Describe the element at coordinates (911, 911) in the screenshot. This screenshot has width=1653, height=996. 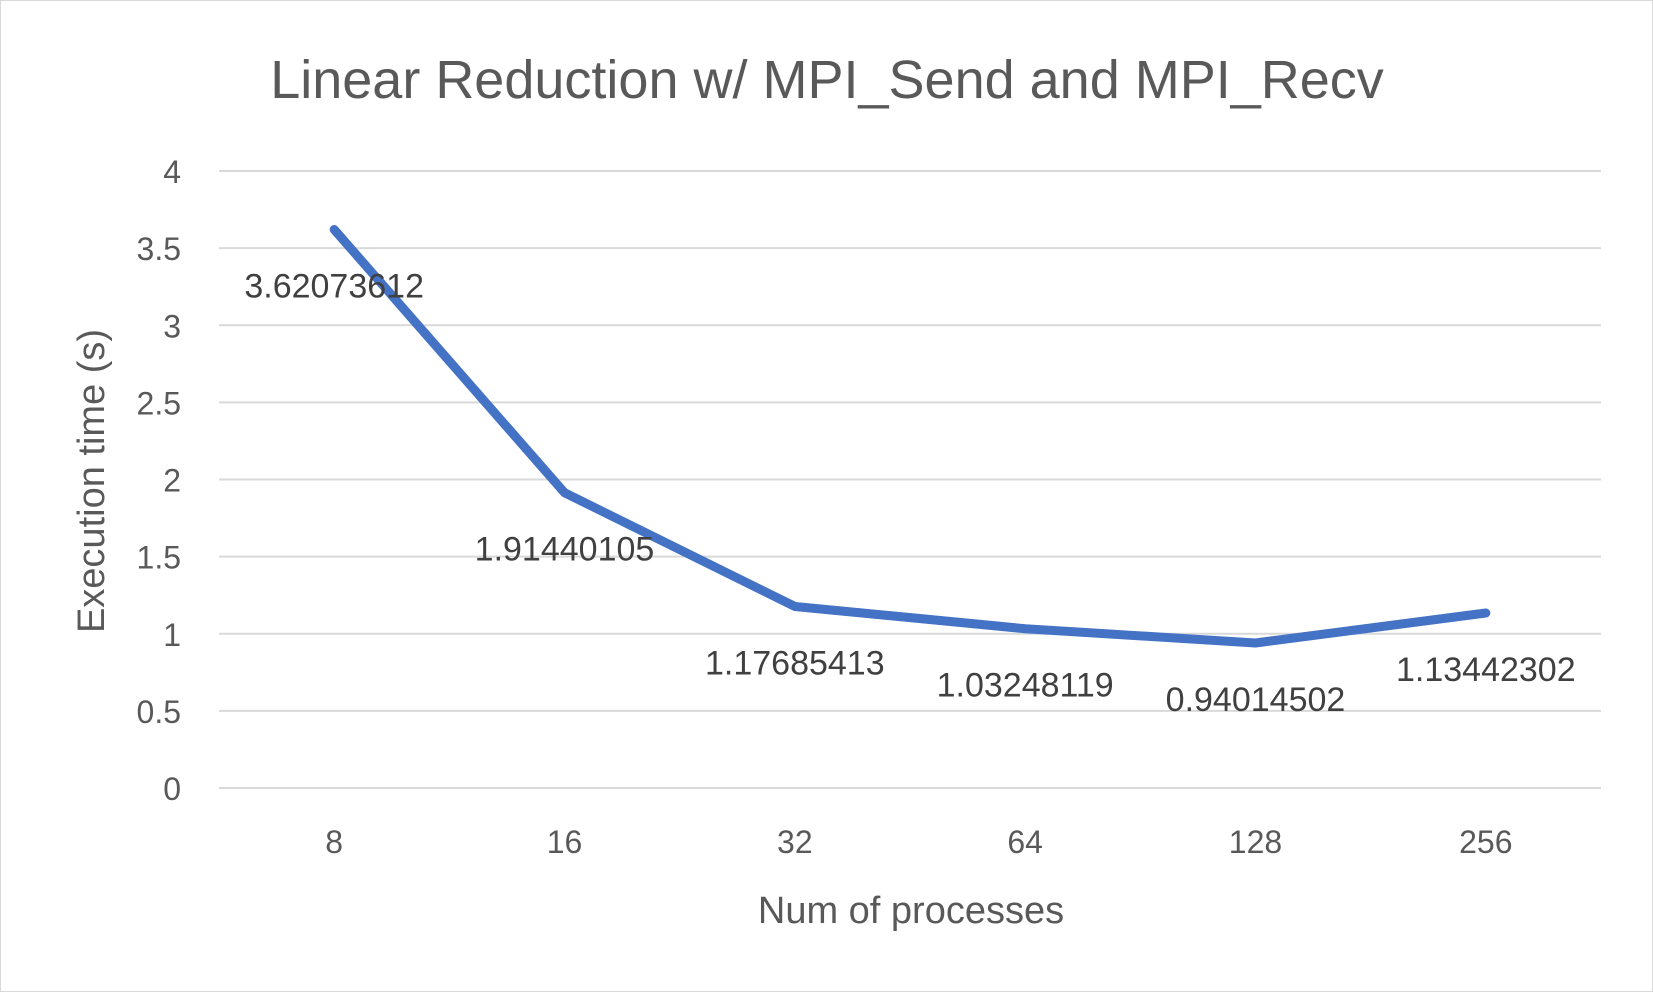
I see `x-axis-label: Num of processes` at that location.